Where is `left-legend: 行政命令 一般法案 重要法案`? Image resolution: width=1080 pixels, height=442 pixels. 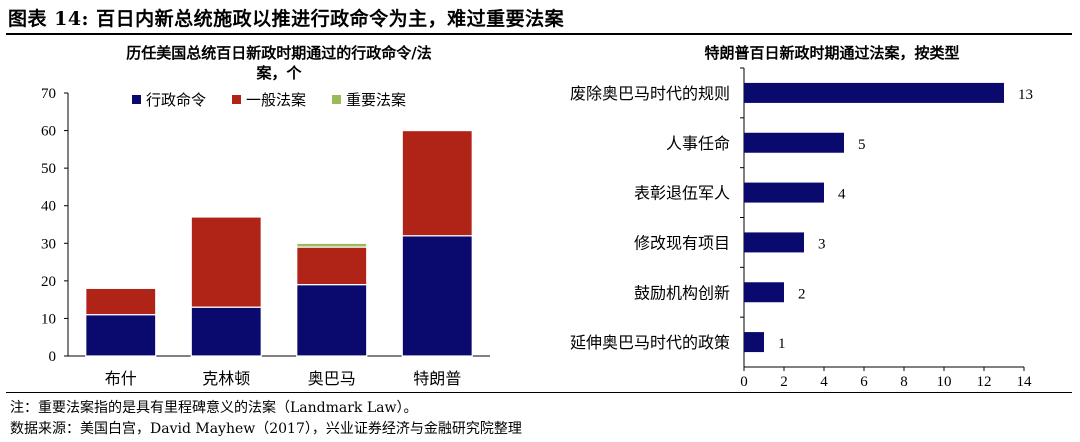
left-legend: 行政命令 一般法案 重要法案 is located at coordinates (269, 100).